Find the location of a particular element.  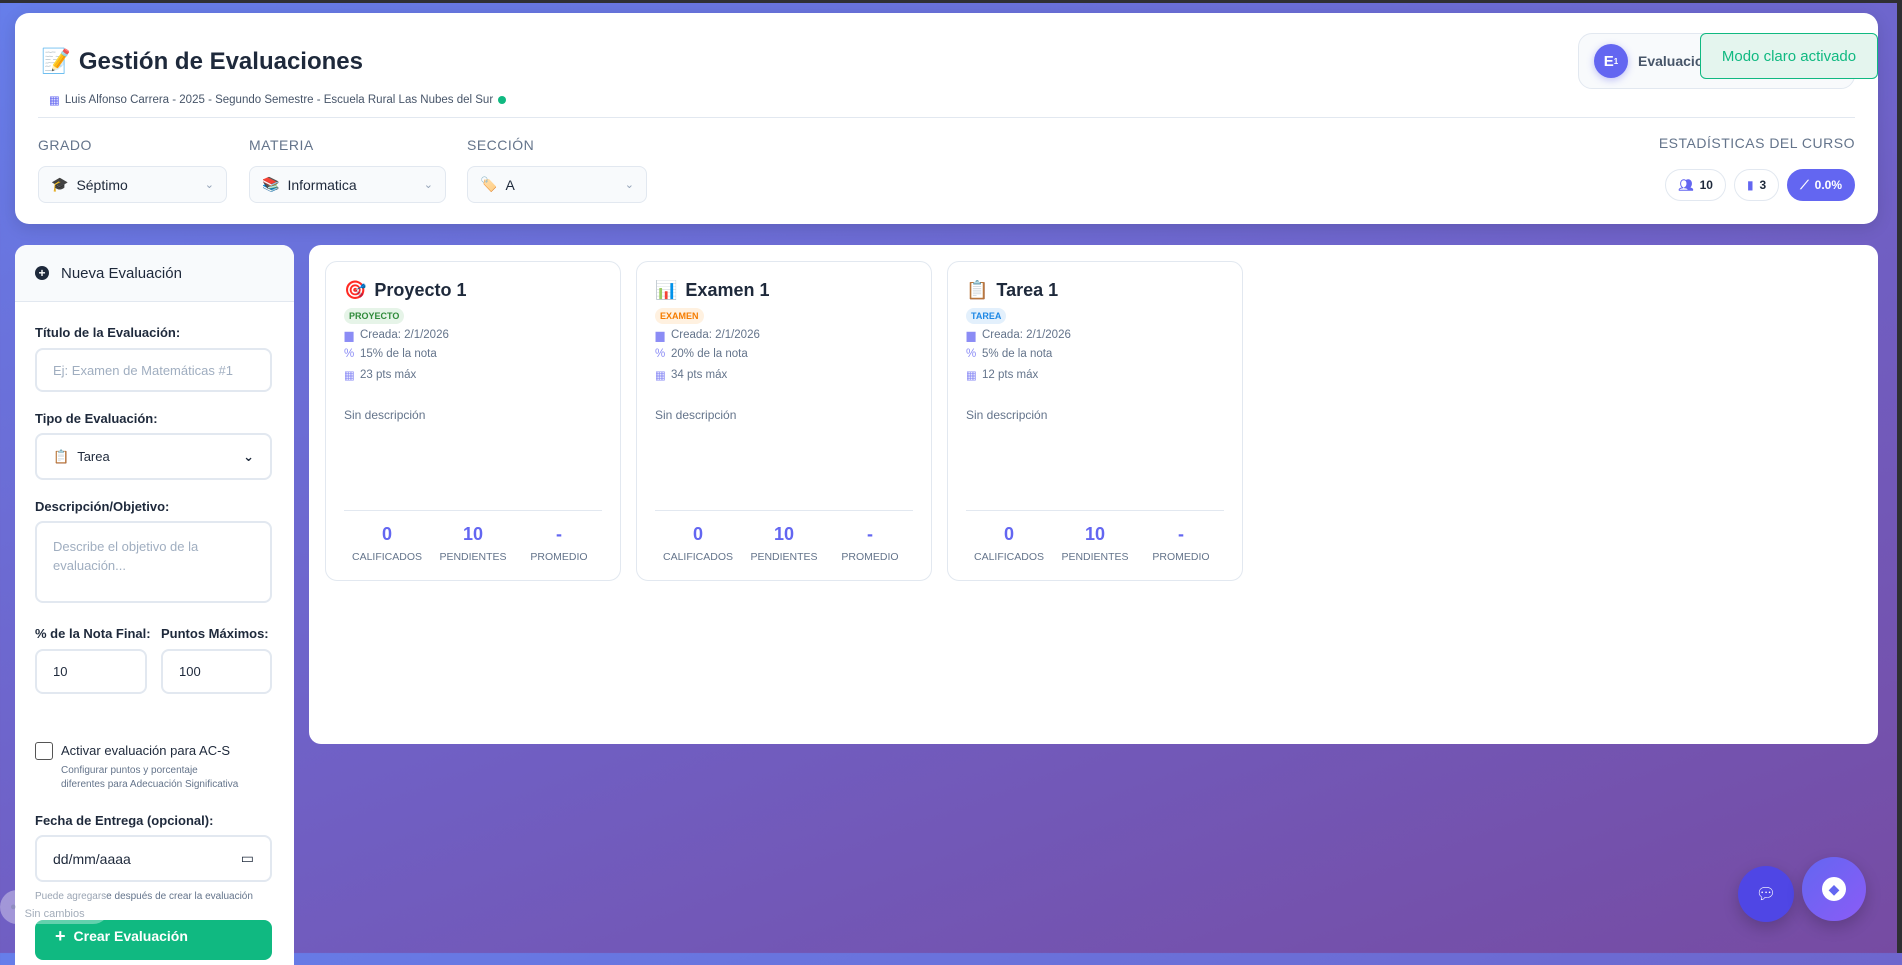

max-points: ▦ 12 pts máx is located at coordinates (1002, 375).